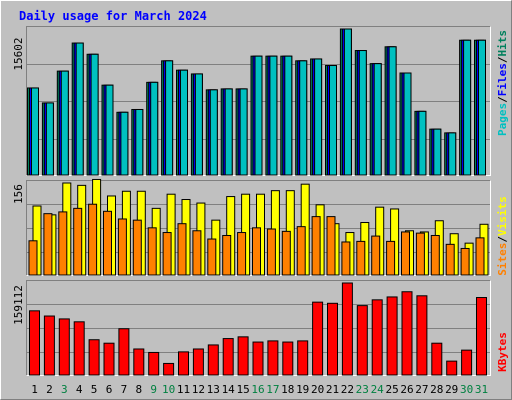 This screenshot has width=512, height=400. What do you see at coordinates (378, 389) in the screenshot?
I see `day-label-24: 24` at bounding box center [378, 389].